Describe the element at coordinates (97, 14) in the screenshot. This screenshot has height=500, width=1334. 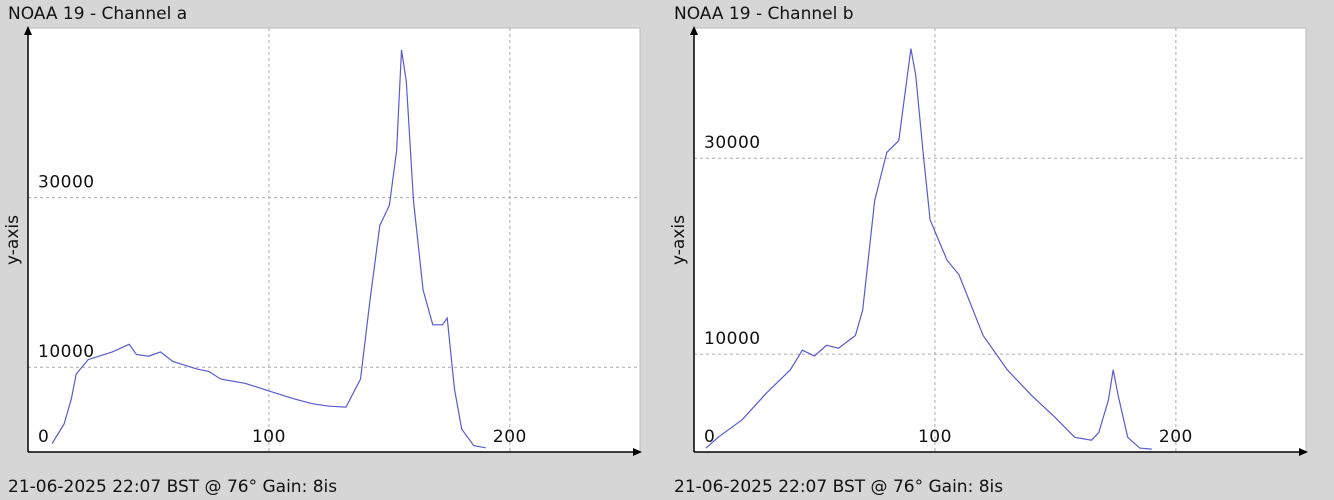
I see `chart-title: NOAA 19 - Channel a` at that location.